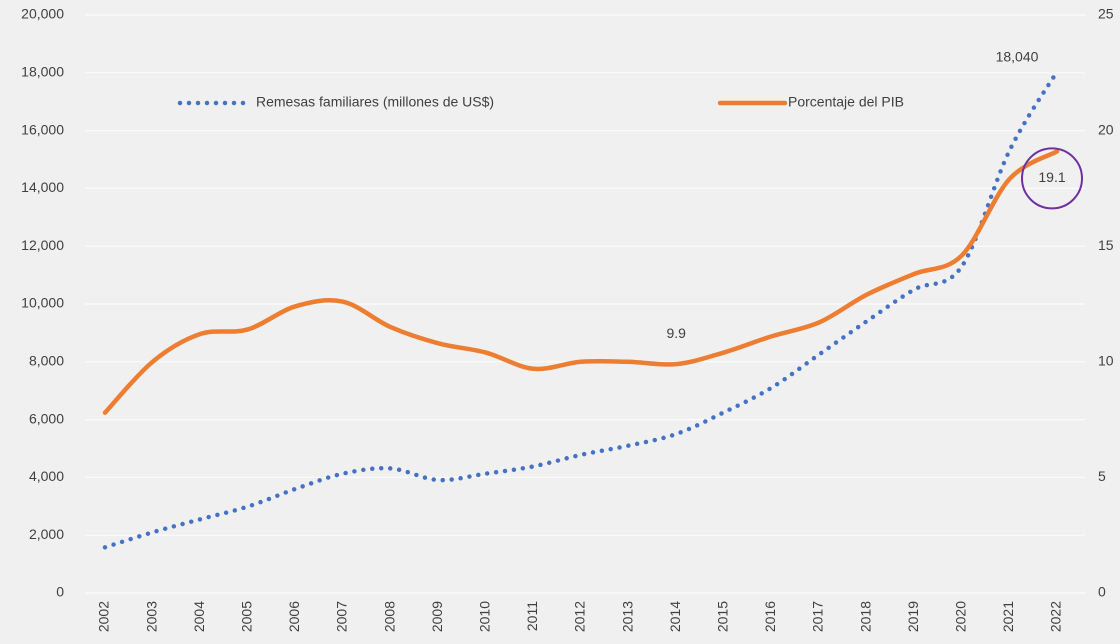  Describe the element at coordinates (1008, 616) in the screenshot. I see `x-tick-label: 2021` at that location.